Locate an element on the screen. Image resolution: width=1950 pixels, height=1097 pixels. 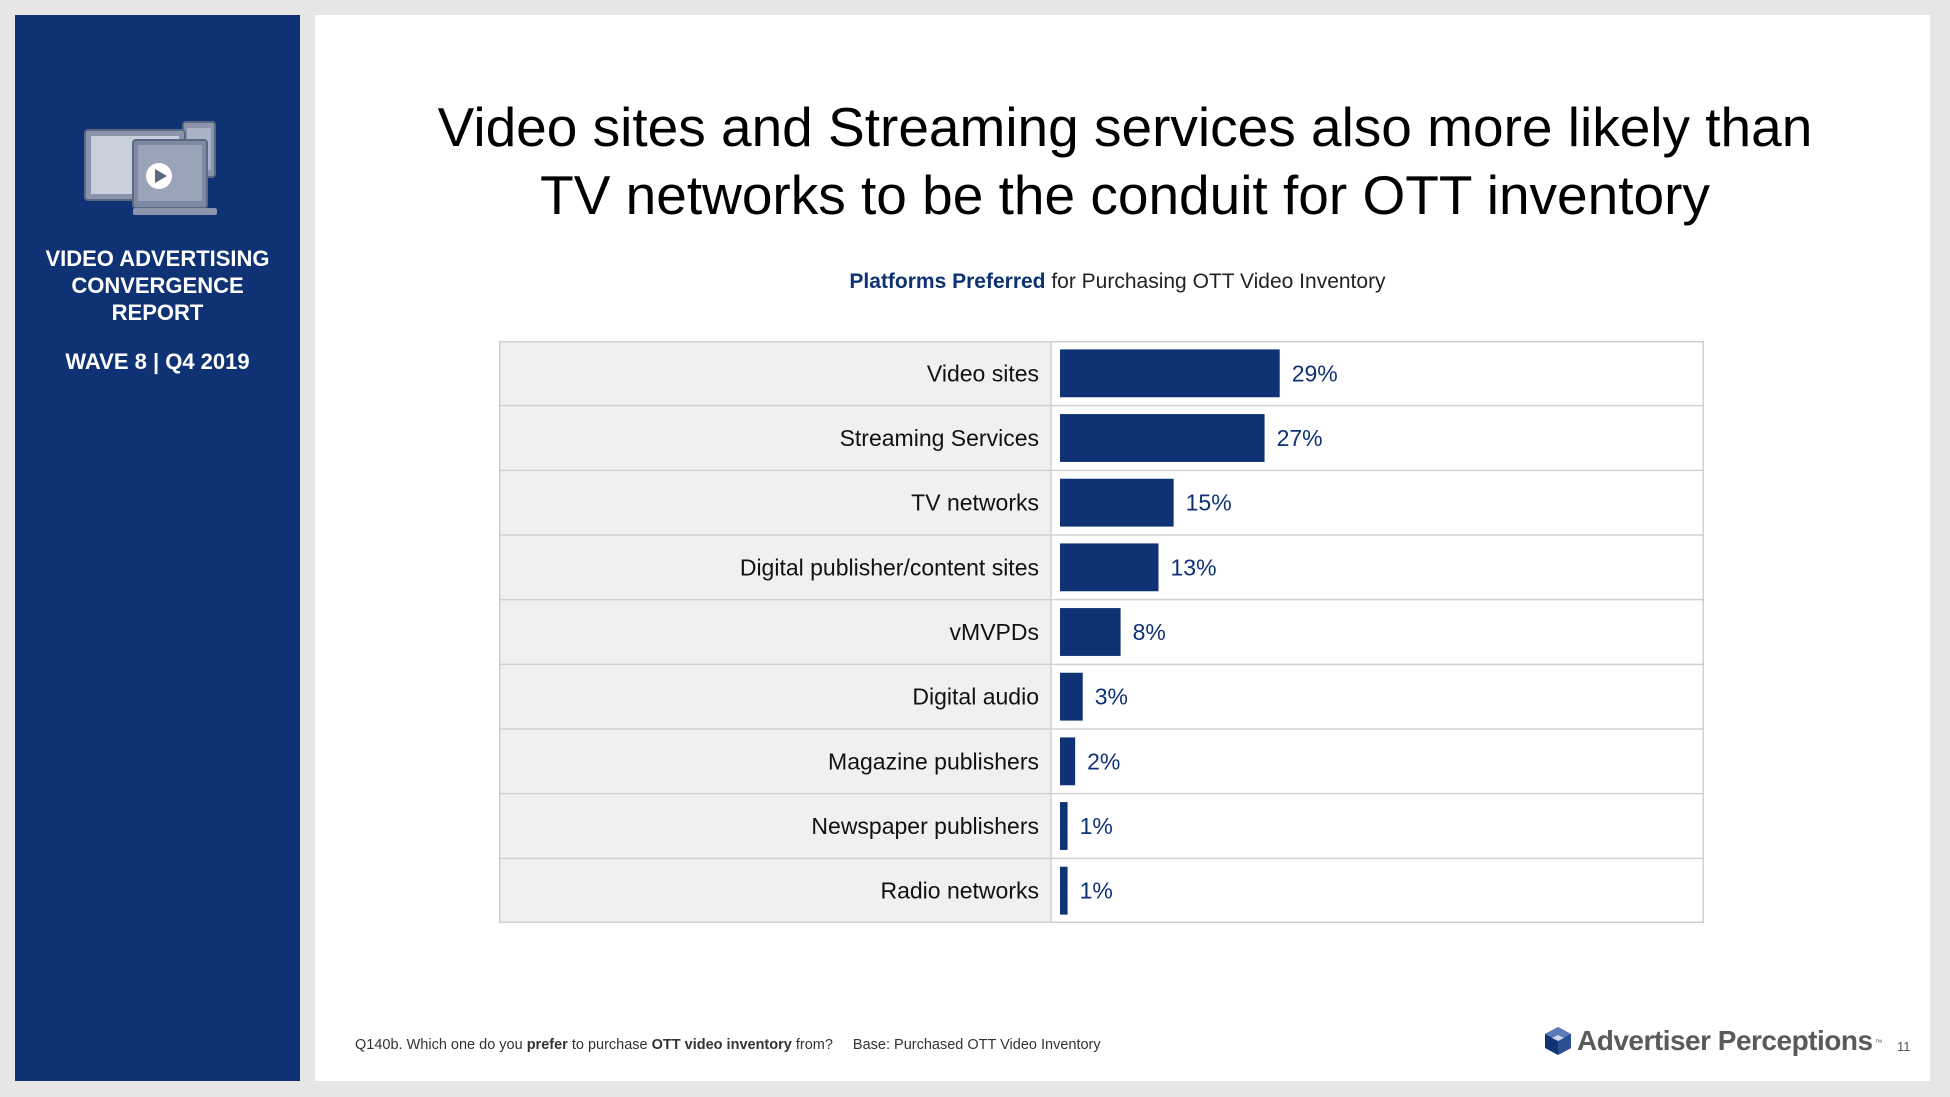
footnote-question-bold-1: prefer is located at coordinates (547, 1045).